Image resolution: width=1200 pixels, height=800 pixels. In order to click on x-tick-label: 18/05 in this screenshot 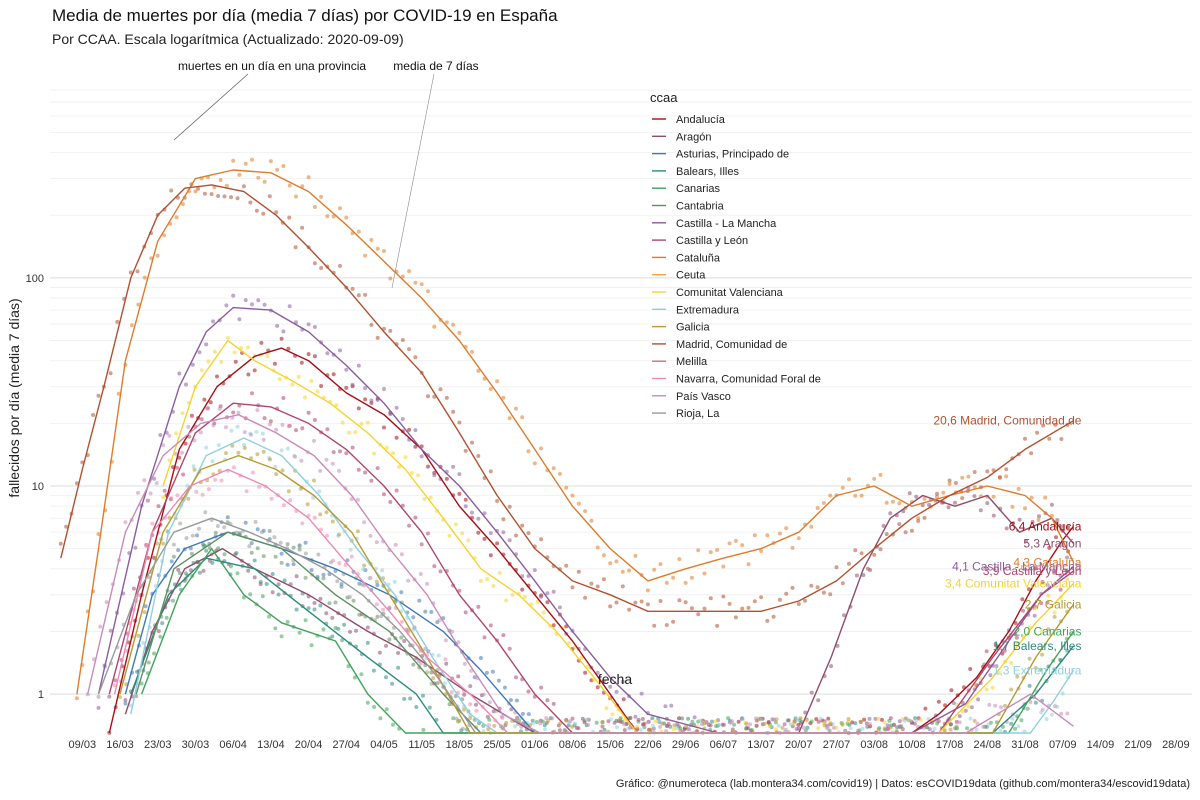, I will do `click(460, 745)`.